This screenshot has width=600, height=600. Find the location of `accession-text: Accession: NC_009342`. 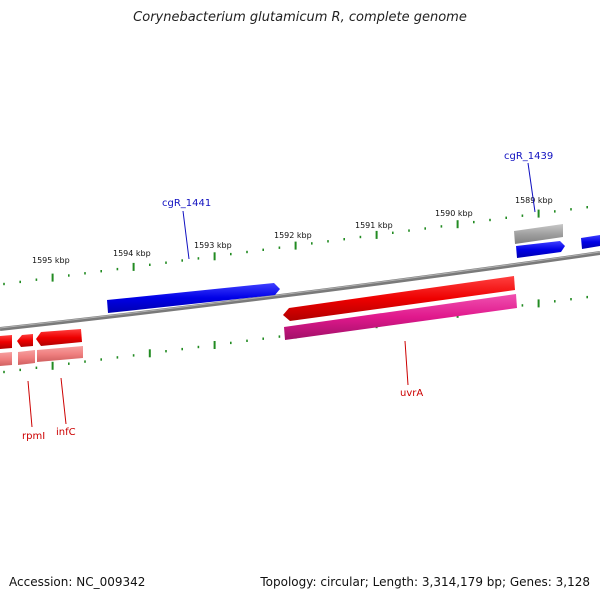

accession-text: Accession: NC_009342 is located at coordinates (77, 582).